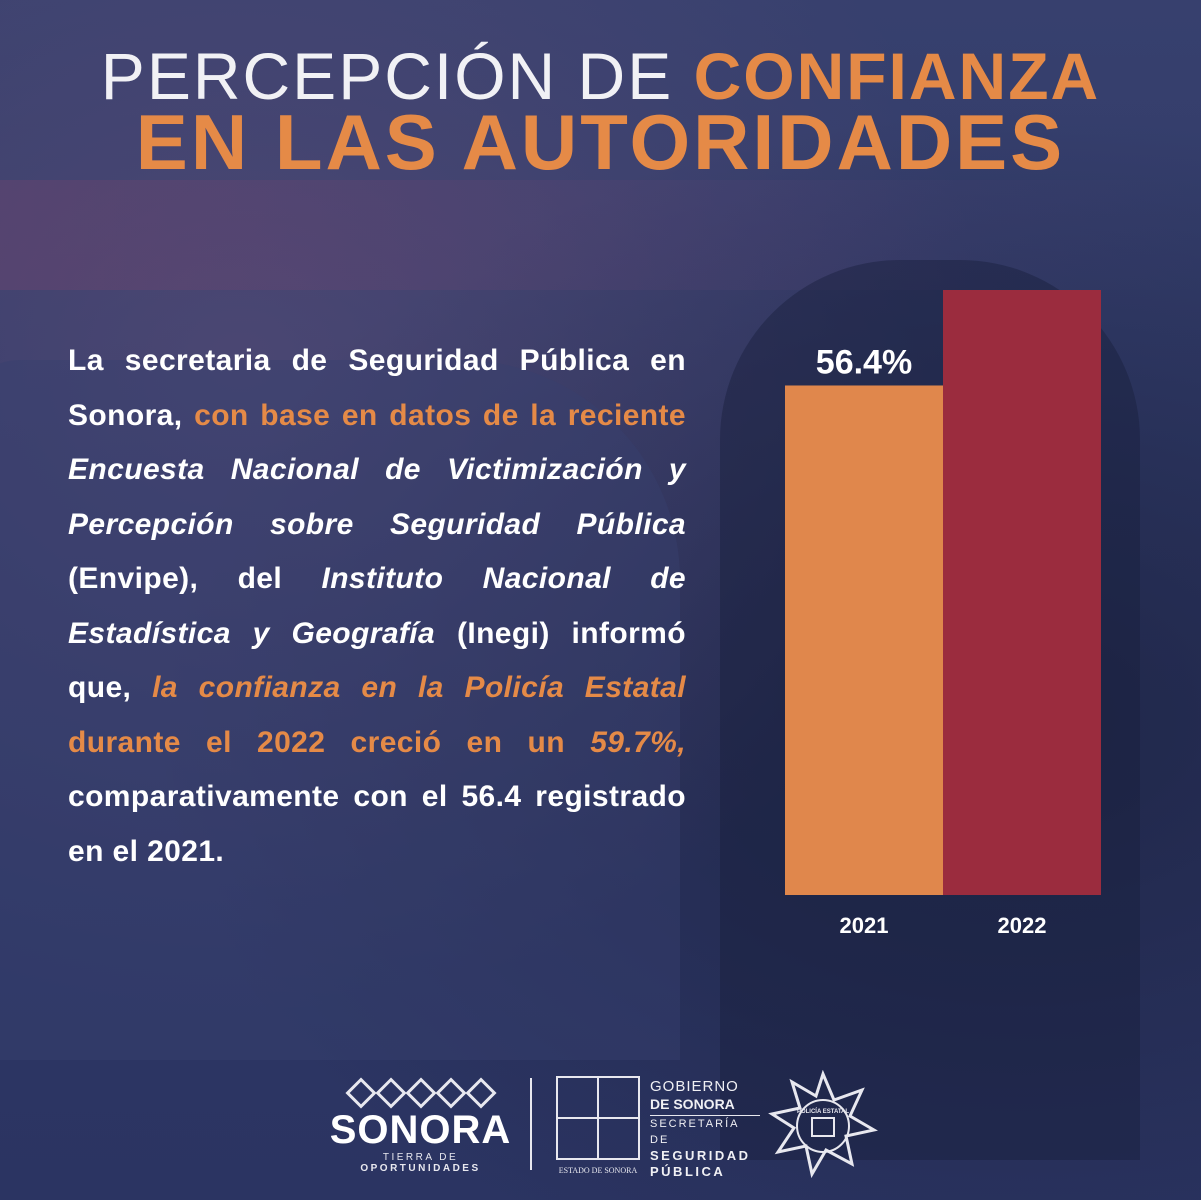 This screenshot has height=1200, width=1201. What do you see at coordinates (377, 660) in the screenshot?
I see `text-inegi: (Inegi) informó que,` at bounding box center [377, 660].